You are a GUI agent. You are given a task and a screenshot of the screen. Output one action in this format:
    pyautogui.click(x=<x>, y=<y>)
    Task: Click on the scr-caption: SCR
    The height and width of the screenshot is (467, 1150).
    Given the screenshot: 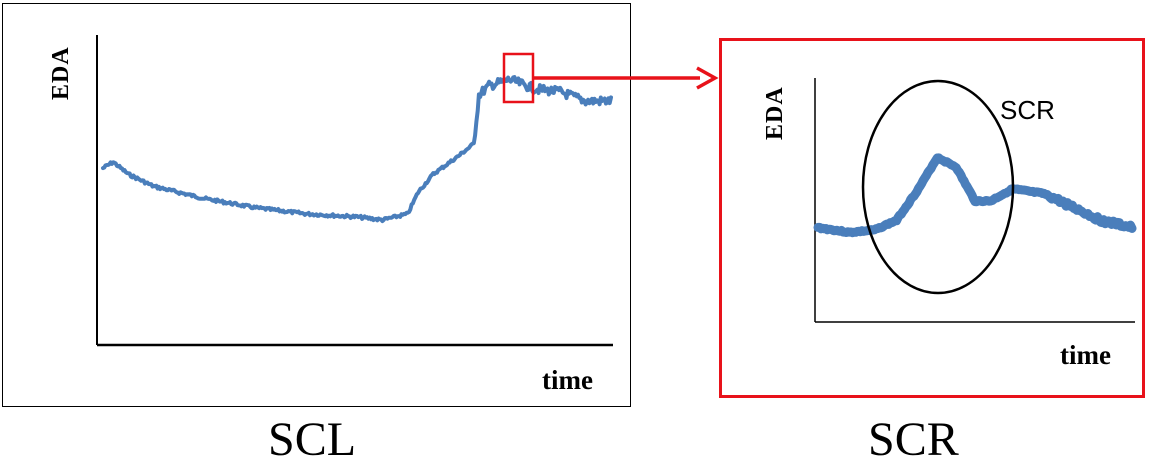 What is the action you would take?
    pyautogui.click(x=913, y=439)
    